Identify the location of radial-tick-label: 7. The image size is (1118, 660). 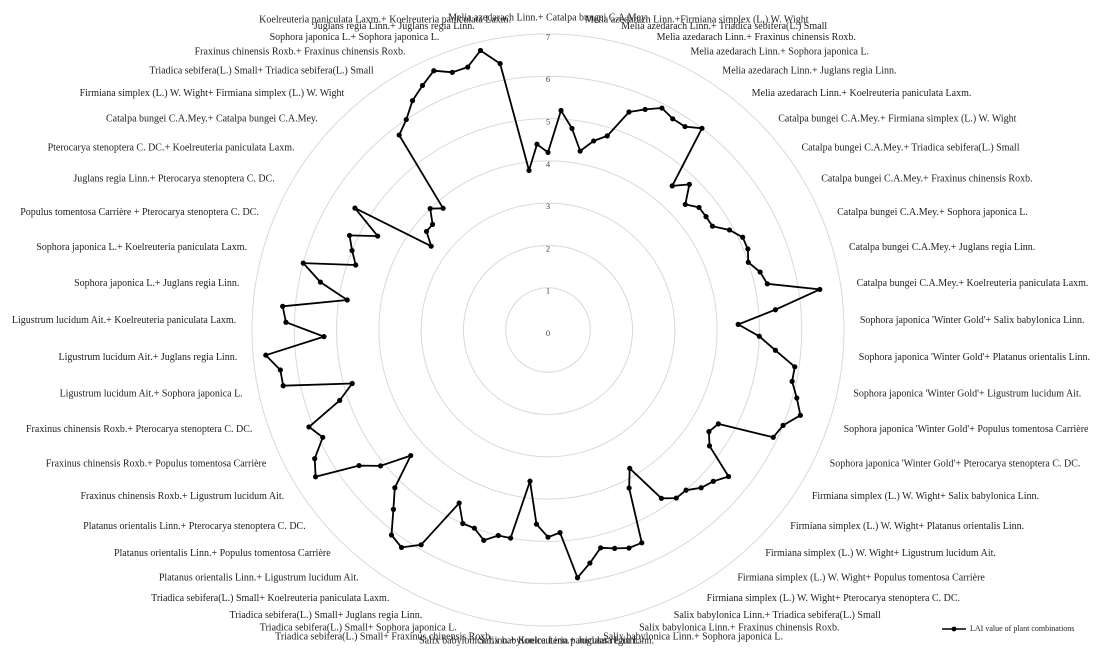
(548, 37).